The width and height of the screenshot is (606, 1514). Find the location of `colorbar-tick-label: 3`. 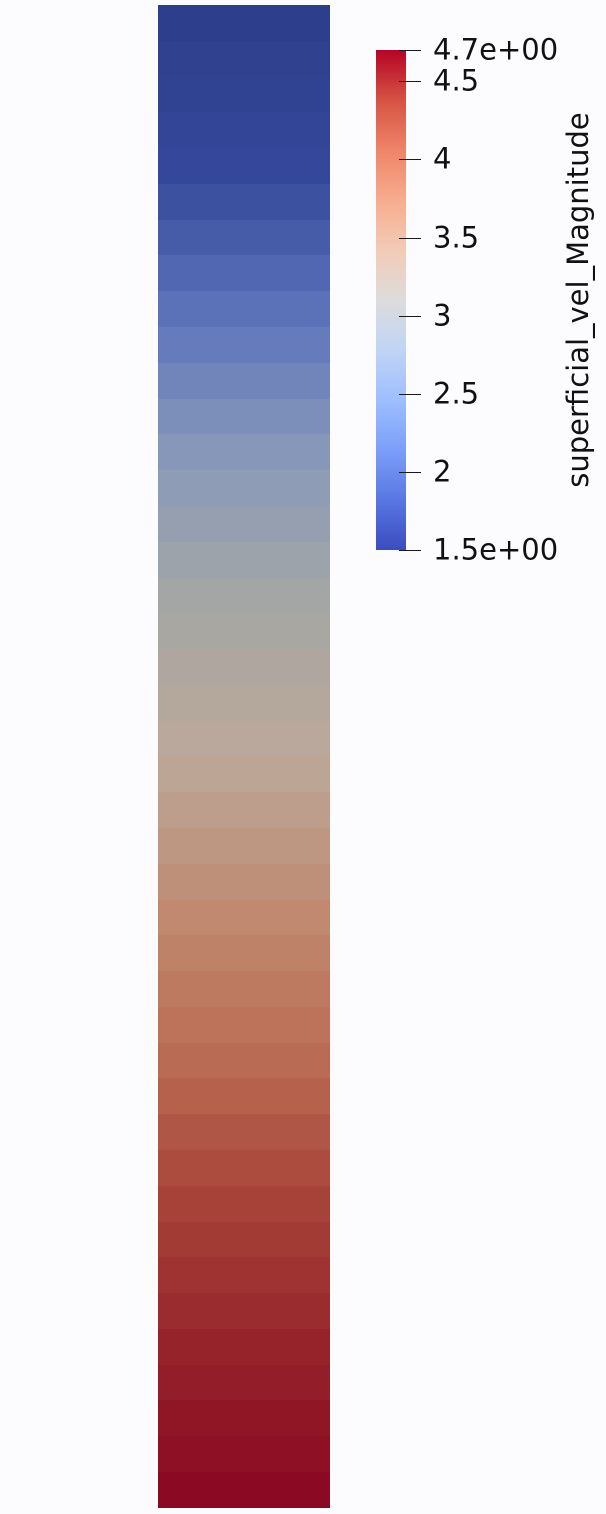

colorbar-tick-label: 3 is located at coordinates (442, 315).